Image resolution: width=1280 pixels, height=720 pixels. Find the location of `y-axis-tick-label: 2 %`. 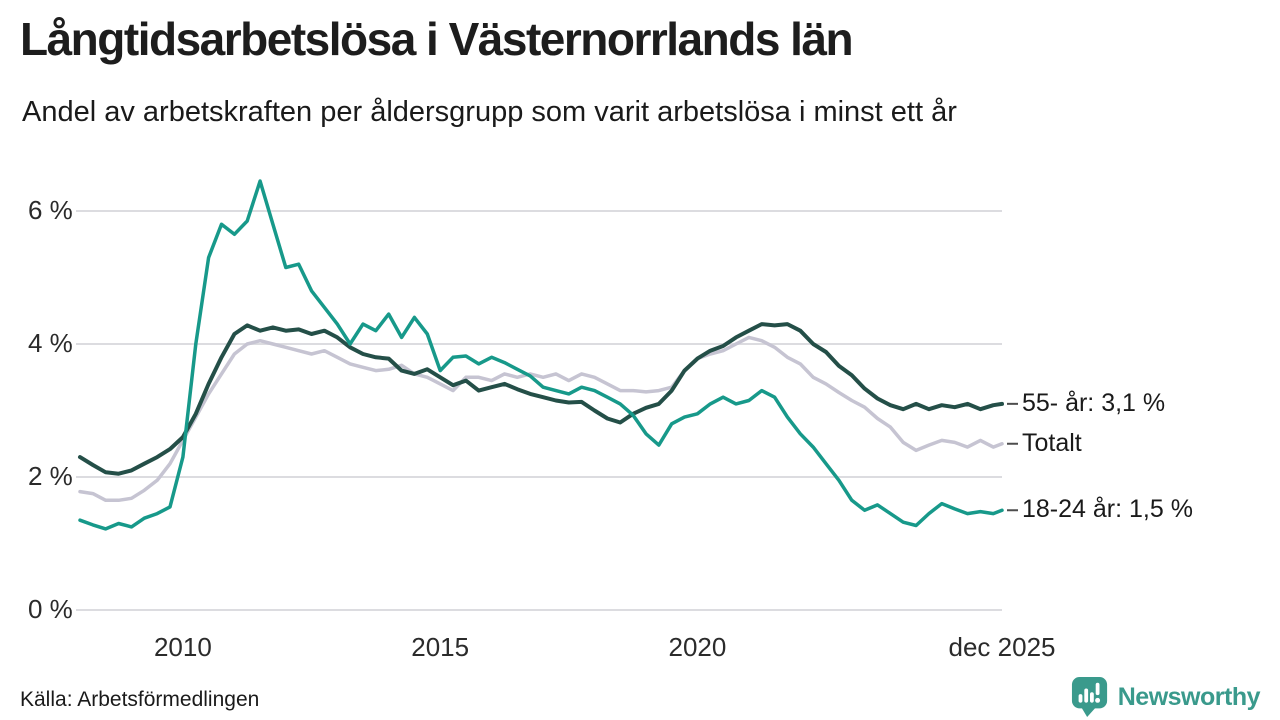

y-axis-tick-label: 2 % is located at coordinates (50, 476).